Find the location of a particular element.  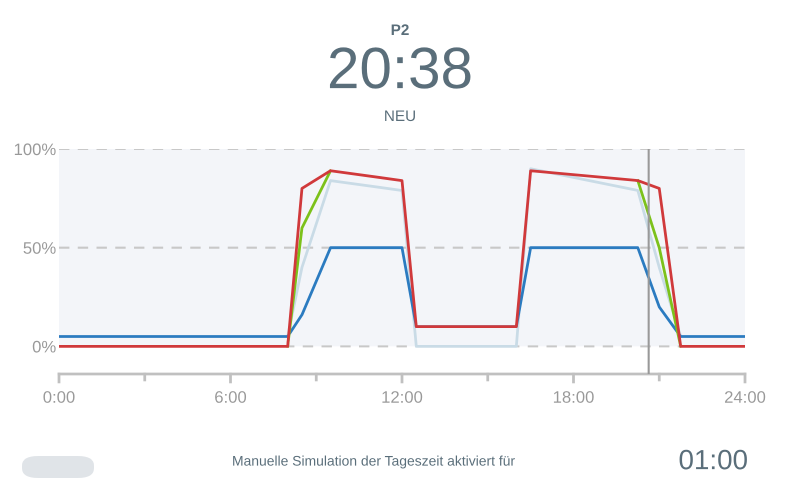

text: NEU is located at coordinates (400, 116).